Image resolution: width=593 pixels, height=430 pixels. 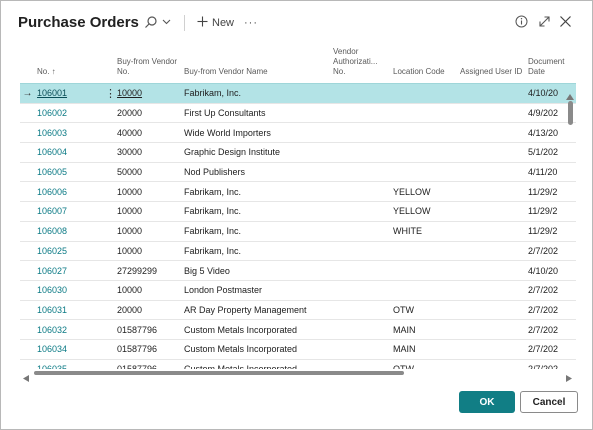 I want to click on column-header-no: No. ↑, so click(x=46, y=71).